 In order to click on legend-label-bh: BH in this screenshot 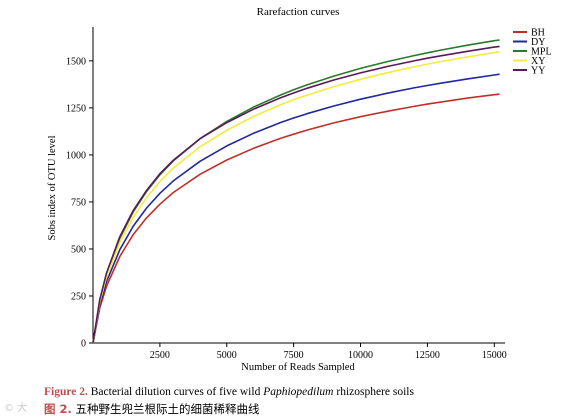, I will do `click(538, 33)`.